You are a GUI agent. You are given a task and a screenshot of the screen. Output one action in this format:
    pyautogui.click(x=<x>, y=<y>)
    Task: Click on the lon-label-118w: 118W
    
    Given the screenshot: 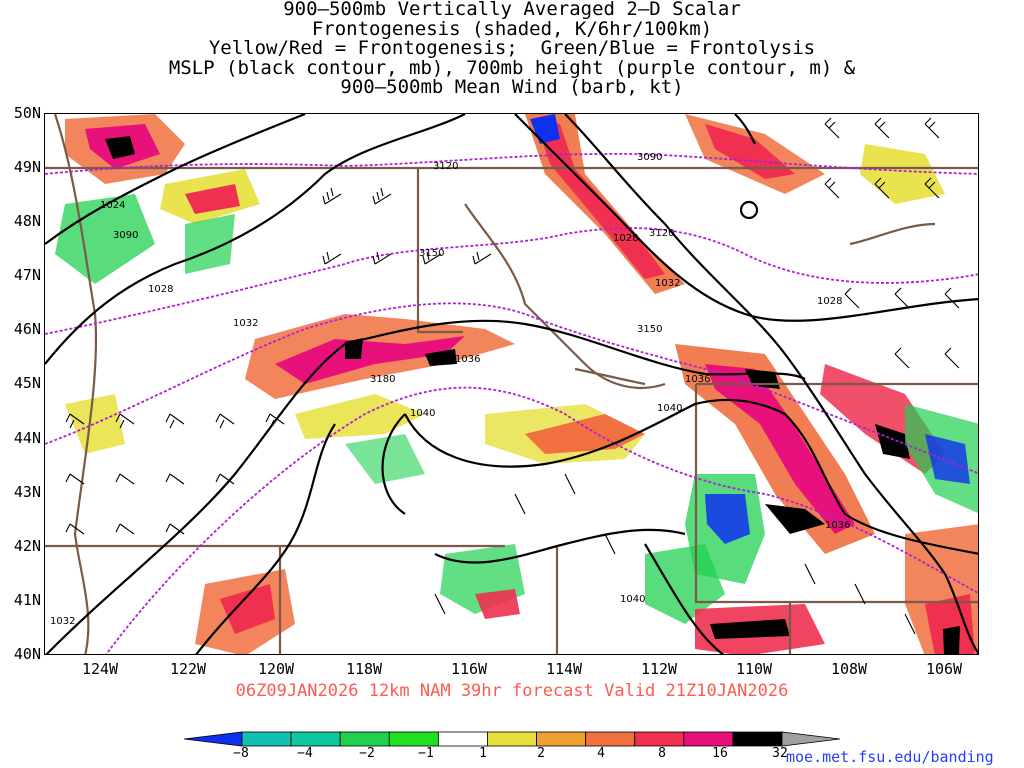 What is the action you would take?
    pyautogui.click(x=364, y=669)
    